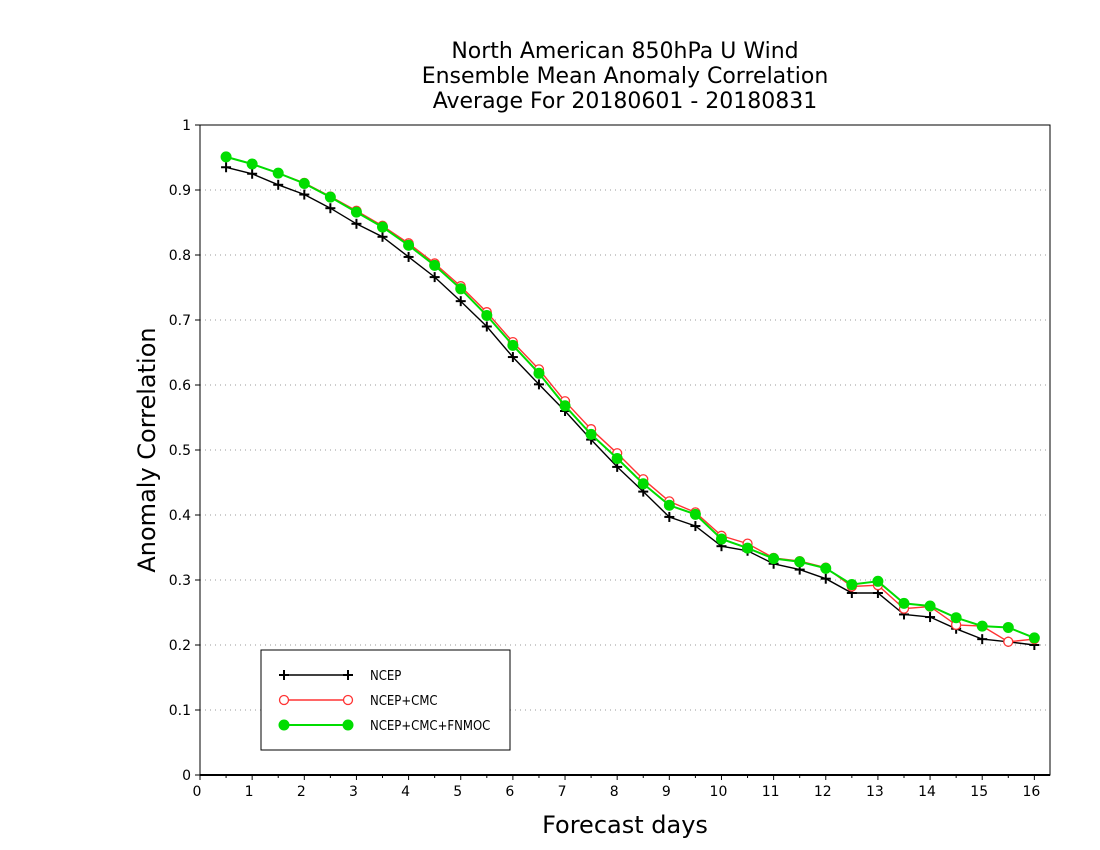  What do you see at coordinates (180, 516) in the screenshot?
I see `y-tick-label: 0.4` at bounding box center [180, 516].